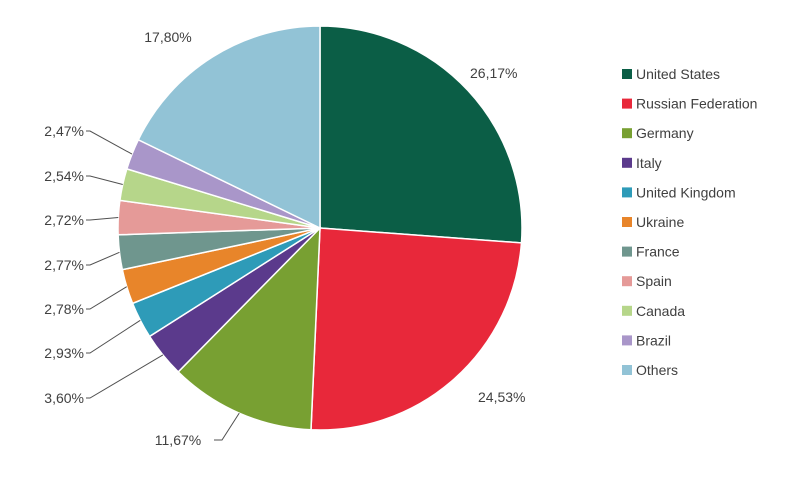  What do you see at coordinates (686, 192) in the screenshot?
I see `legend-label-united-kingdom: United Kingdom` at bounding box center [686, 192].